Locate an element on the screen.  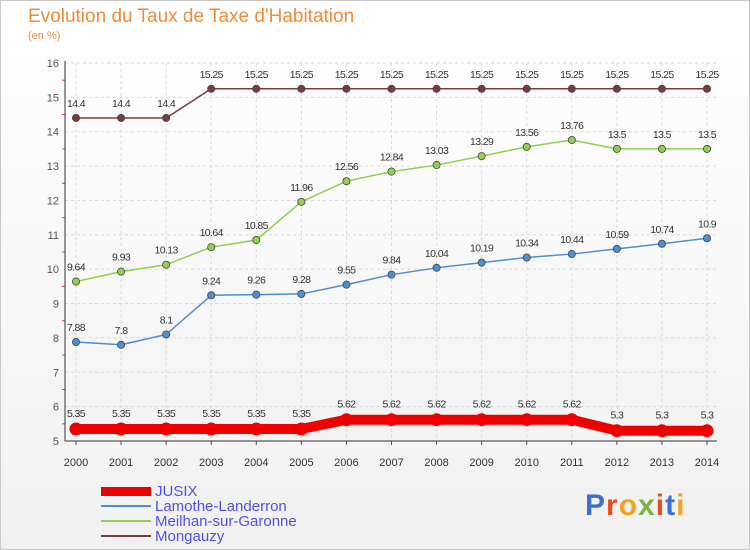
data-label: 9.55 is located at coordinates (346, 271).